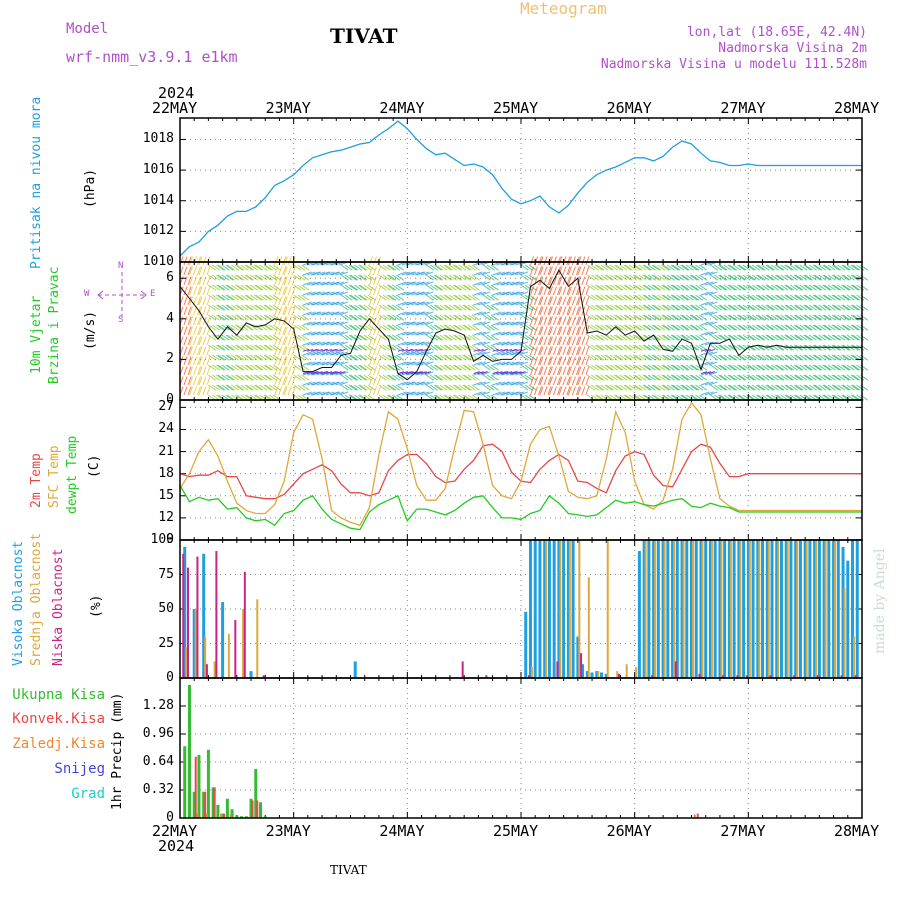  Describe the element at coordinates (87, 294) in the screenshot. I see `compass-west: W` at that location.